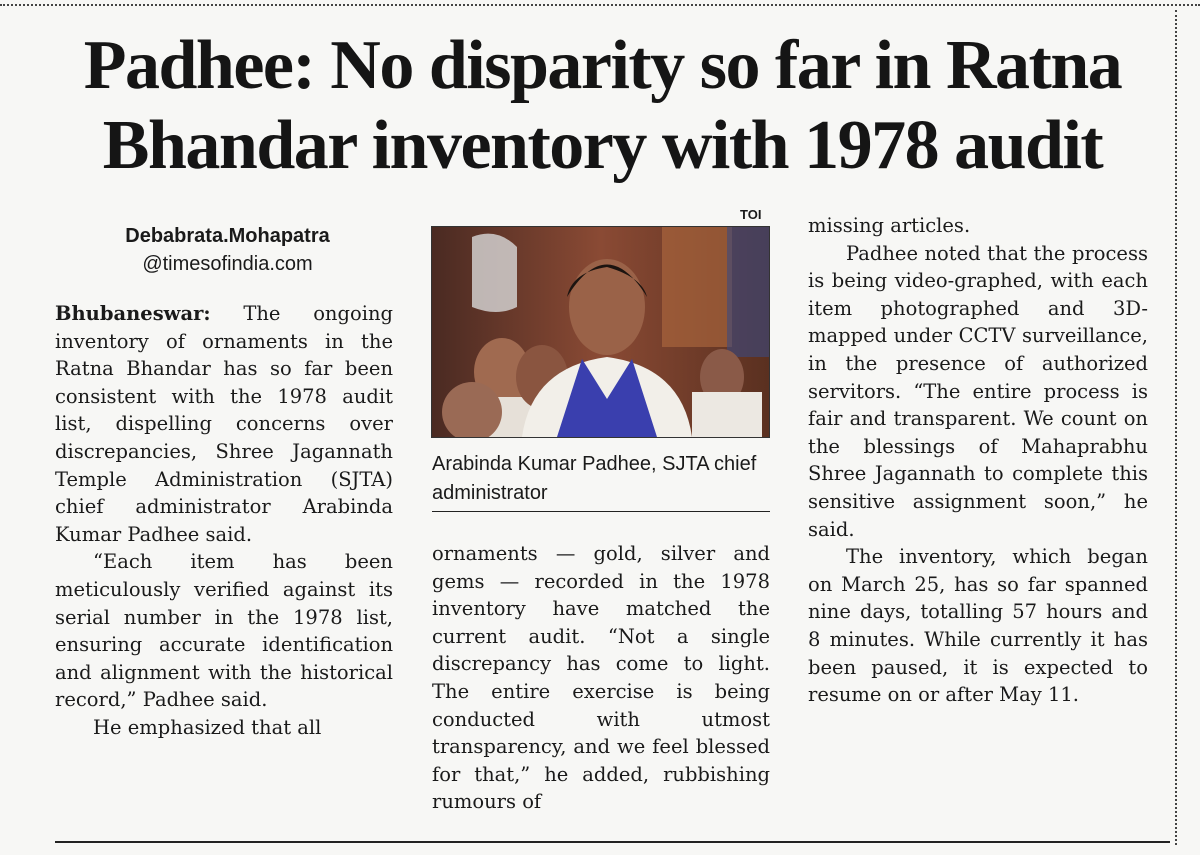 This screenshot has height=855, width=1200. What do you see at coordinates (1176, 427) in the screenshot?
I see `right-dotted-rule` at bounding box center [1176, 427].